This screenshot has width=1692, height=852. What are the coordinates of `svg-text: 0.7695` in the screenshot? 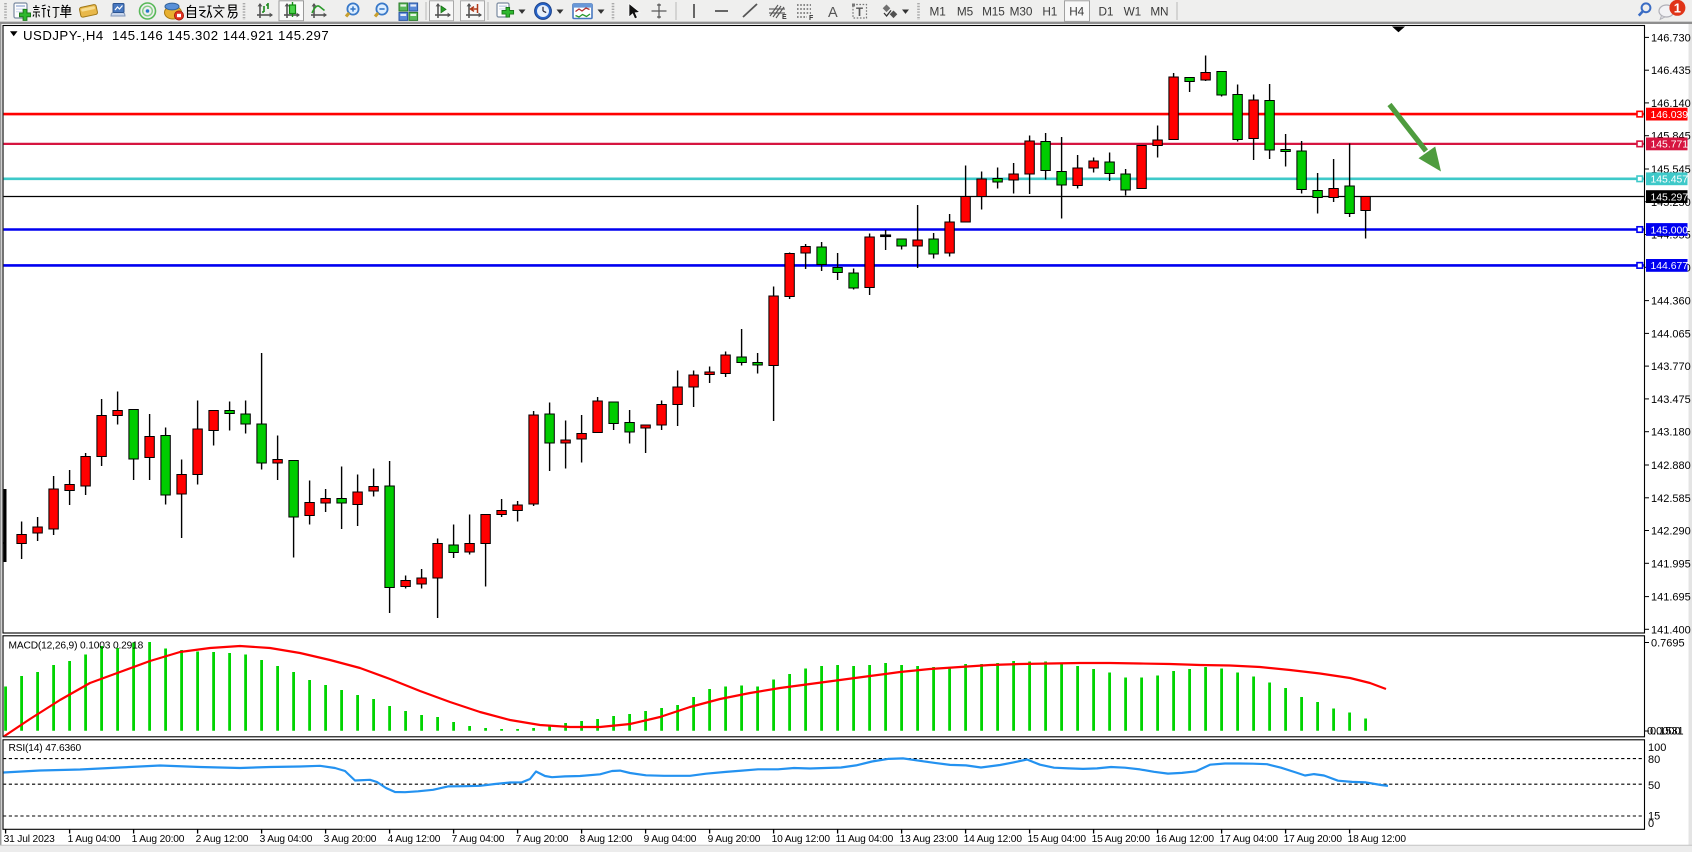 It's located at (1668, 644).